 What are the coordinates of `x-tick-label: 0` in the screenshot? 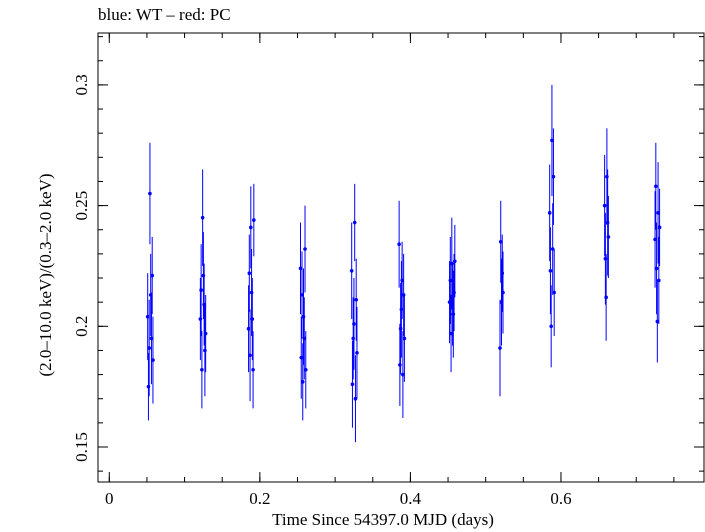 It's located at (109, 498).